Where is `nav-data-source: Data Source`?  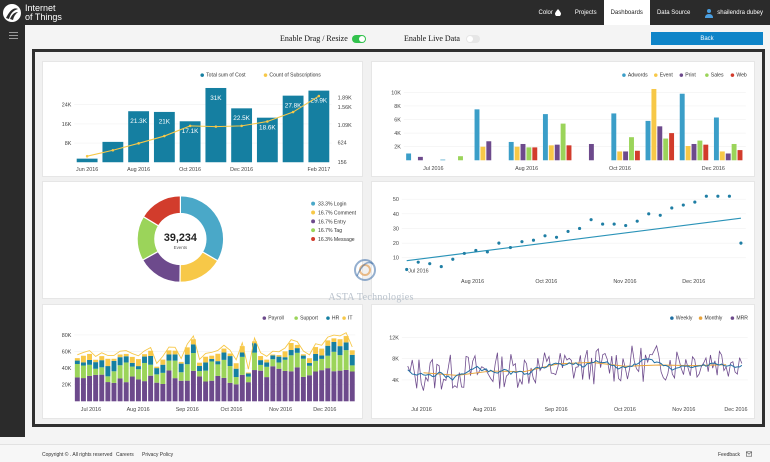 nav-data-source: Data Source is located at coordinates (673, 12).